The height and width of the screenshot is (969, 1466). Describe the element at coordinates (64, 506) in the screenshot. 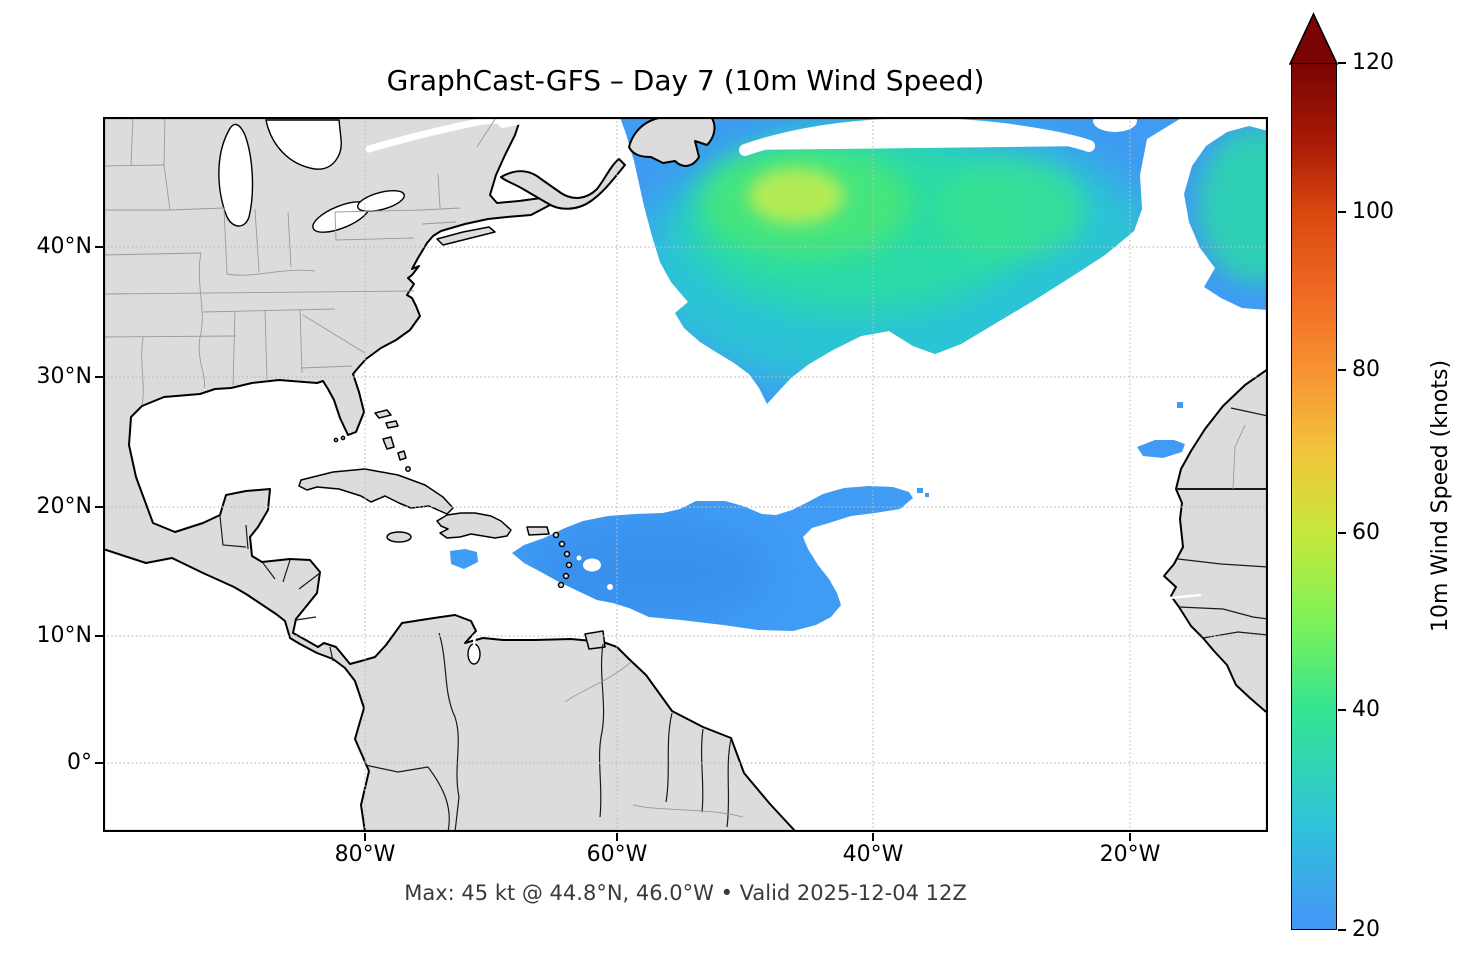

I see `lat-tick-label-20n: 20°N` at that location.